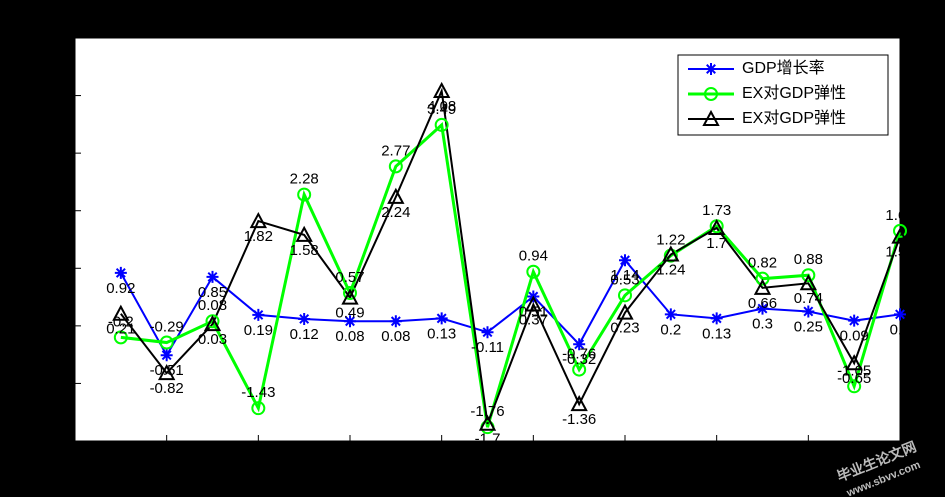 This screenshot has width=945, height=497. I want to click on legend: GDP增长率 EX对GDP弹性 EX对GDP弹性, so click(783, 95).